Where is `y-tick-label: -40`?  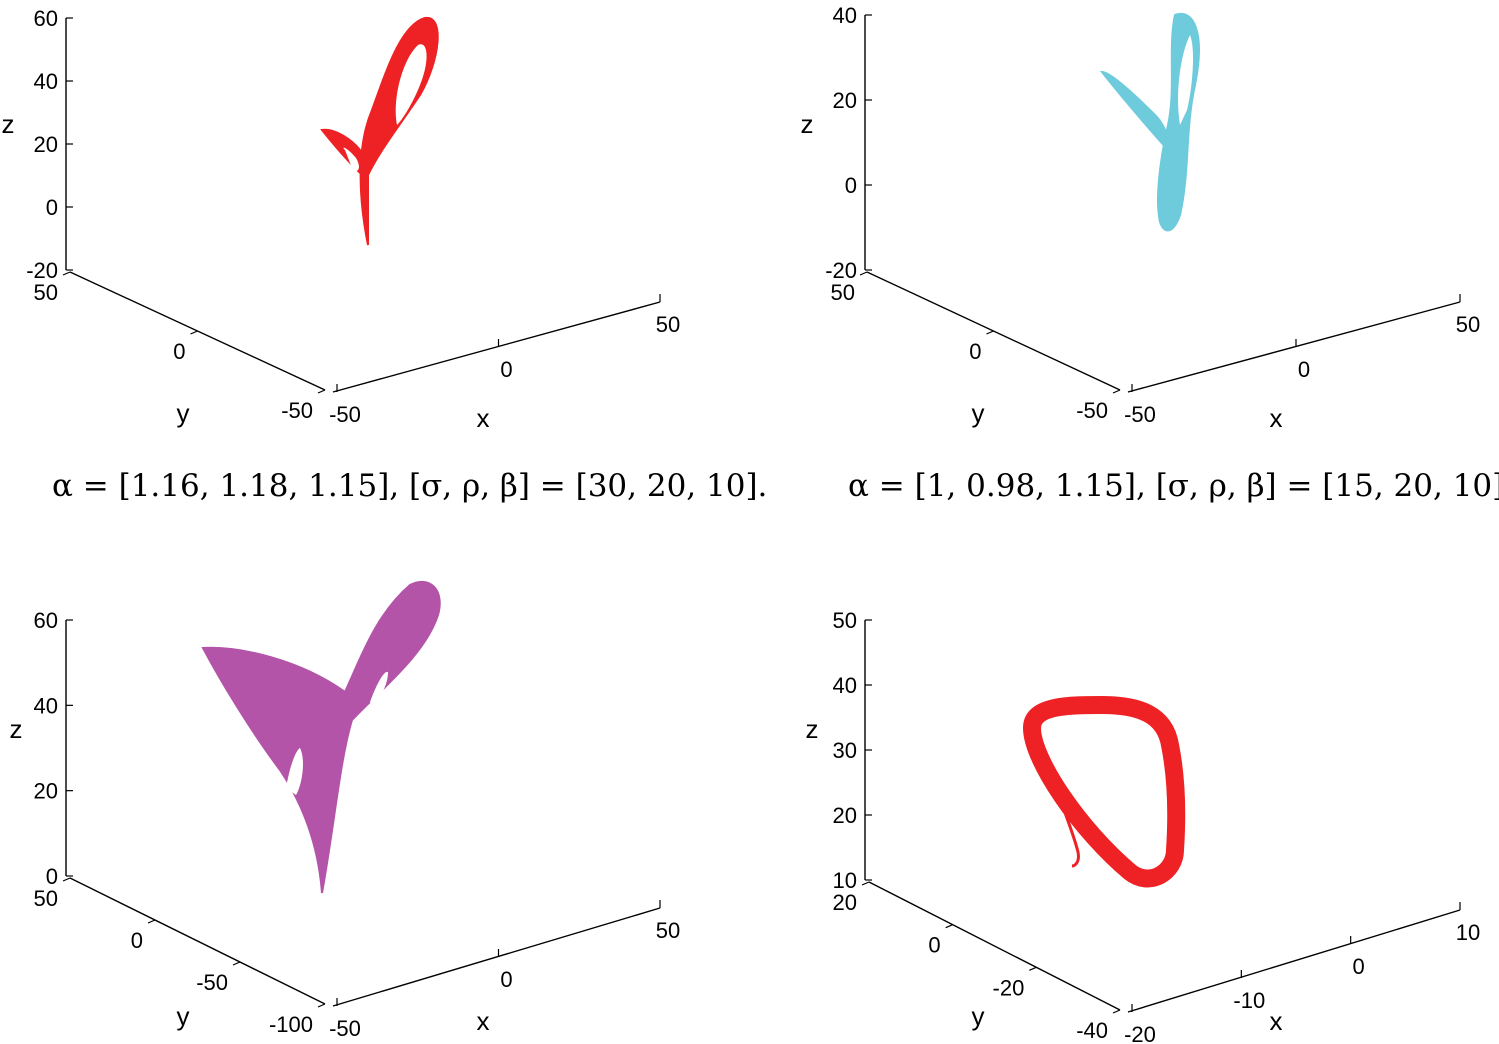 y-tick-label: -40 is located at coordinates (1092, 1030).